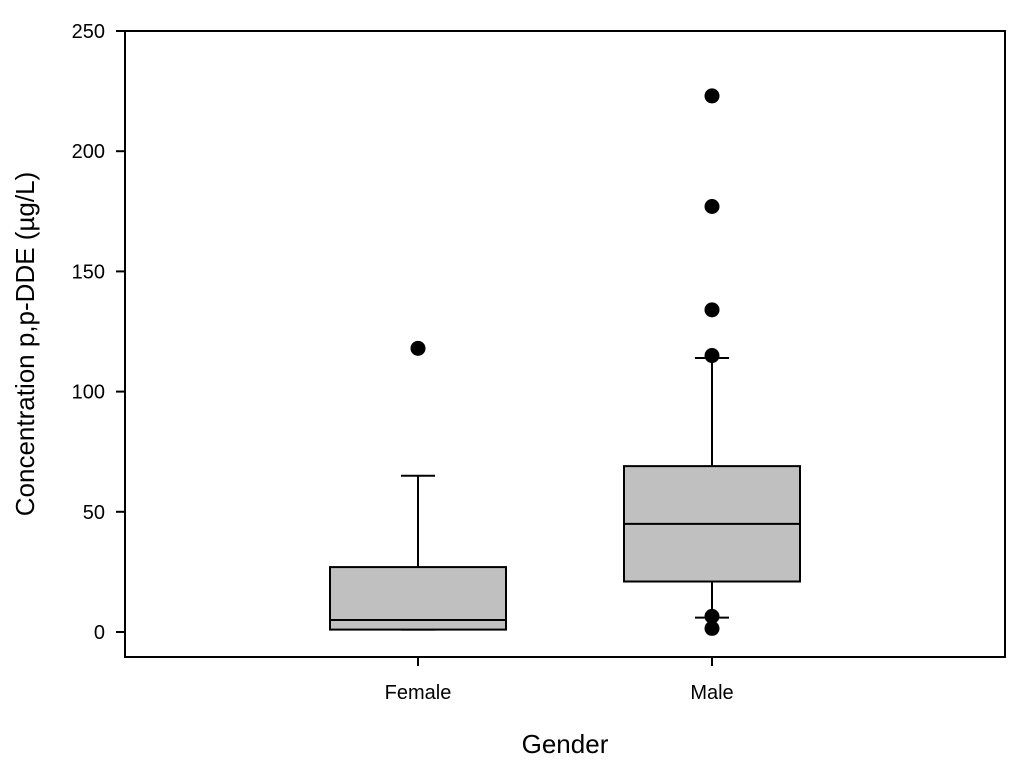  Describe the element at coordinates (418, 693) in the screenshot. I see `x-tick-label-female: Female` at that location.